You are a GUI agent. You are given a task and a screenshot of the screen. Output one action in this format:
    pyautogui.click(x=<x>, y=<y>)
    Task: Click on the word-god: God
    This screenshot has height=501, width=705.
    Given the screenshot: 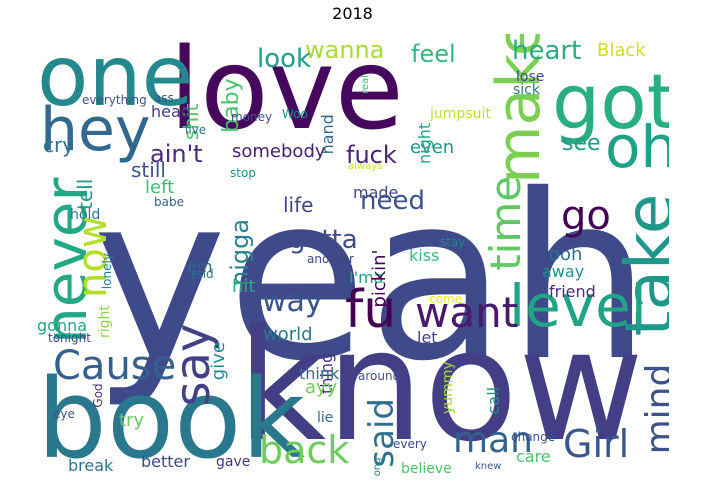 What is the action you would take?
    pyautogui.click(x=98, y=395)
    